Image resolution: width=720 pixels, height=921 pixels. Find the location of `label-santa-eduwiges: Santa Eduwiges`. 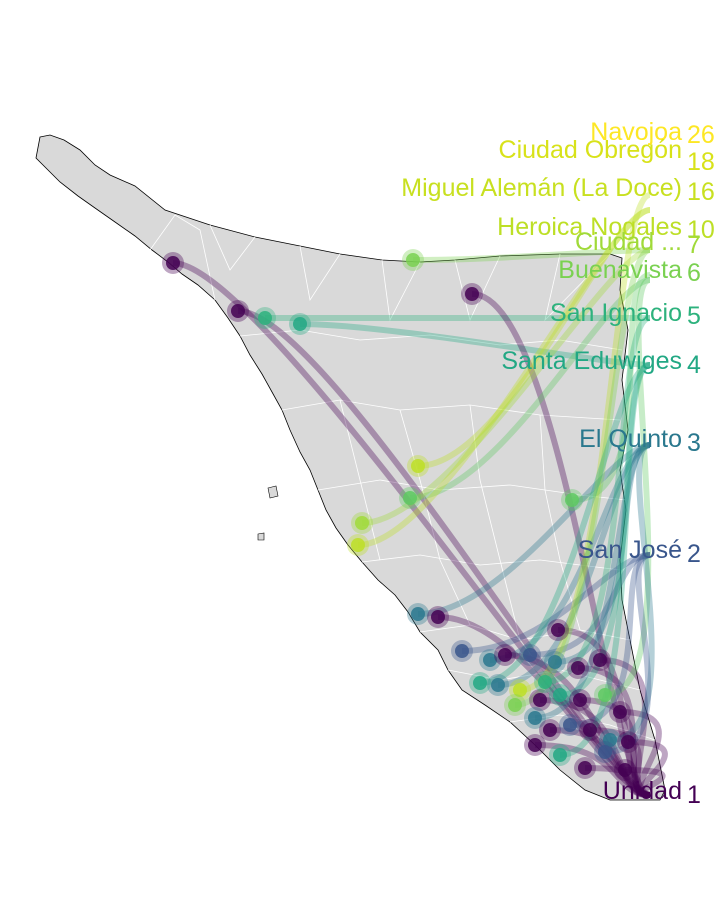

label-santa-eduwiges: Santa Eduwiges is located at coordinates (591, 361).